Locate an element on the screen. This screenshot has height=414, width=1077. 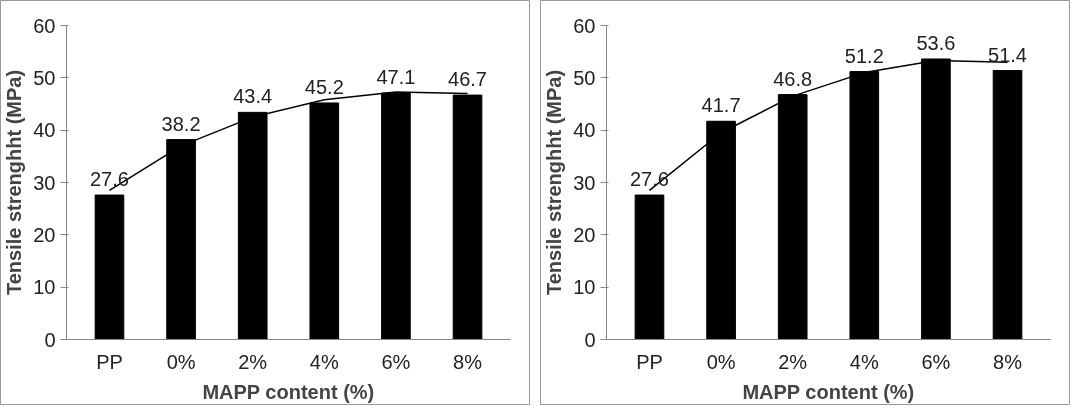
data-label: 46.8 is located at coordinates (793, 78).